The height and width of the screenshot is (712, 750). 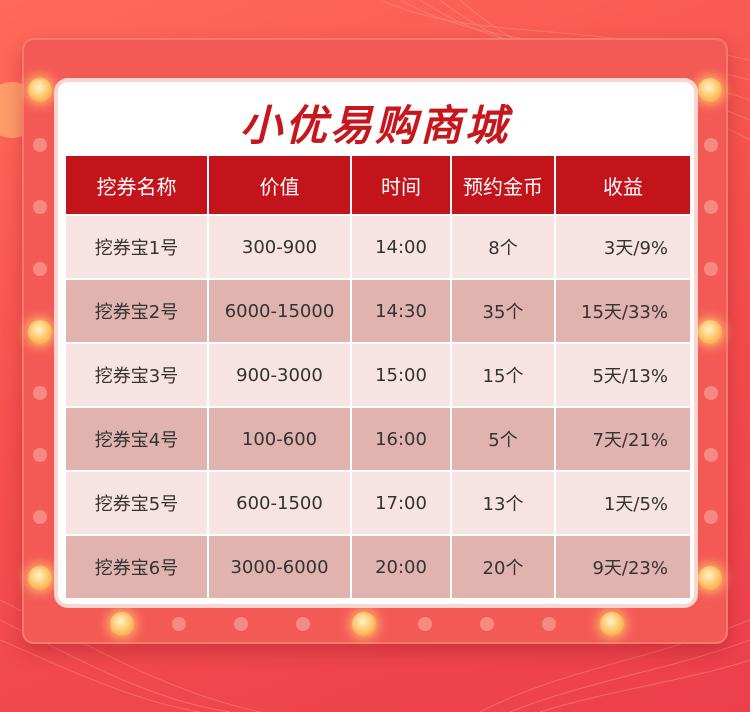 I want to click on cell-coins: 35个, so click(x=503, y=311).